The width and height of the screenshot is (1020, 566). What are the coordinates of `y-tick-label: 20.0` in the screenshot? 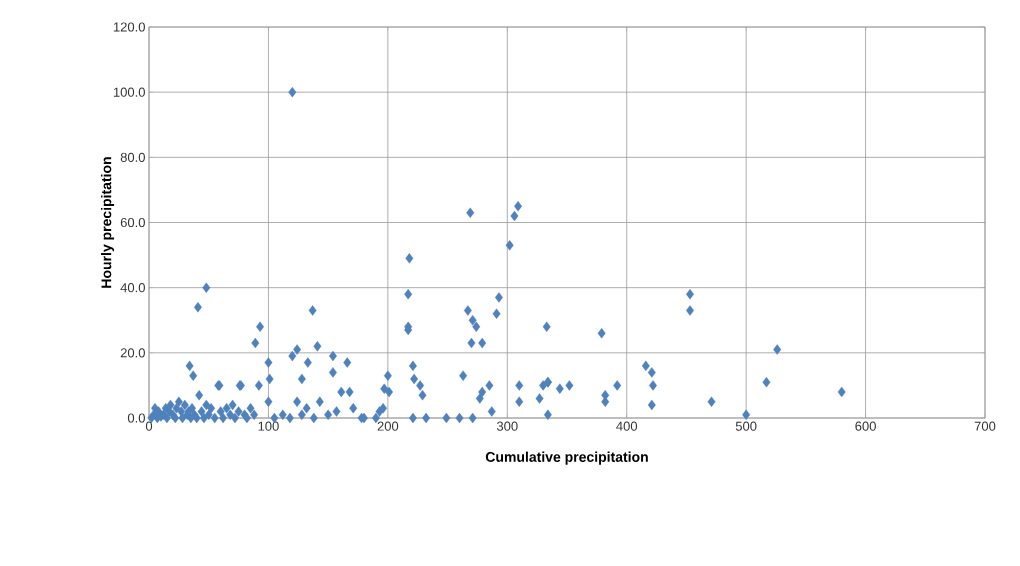 It's located at (132, 353).